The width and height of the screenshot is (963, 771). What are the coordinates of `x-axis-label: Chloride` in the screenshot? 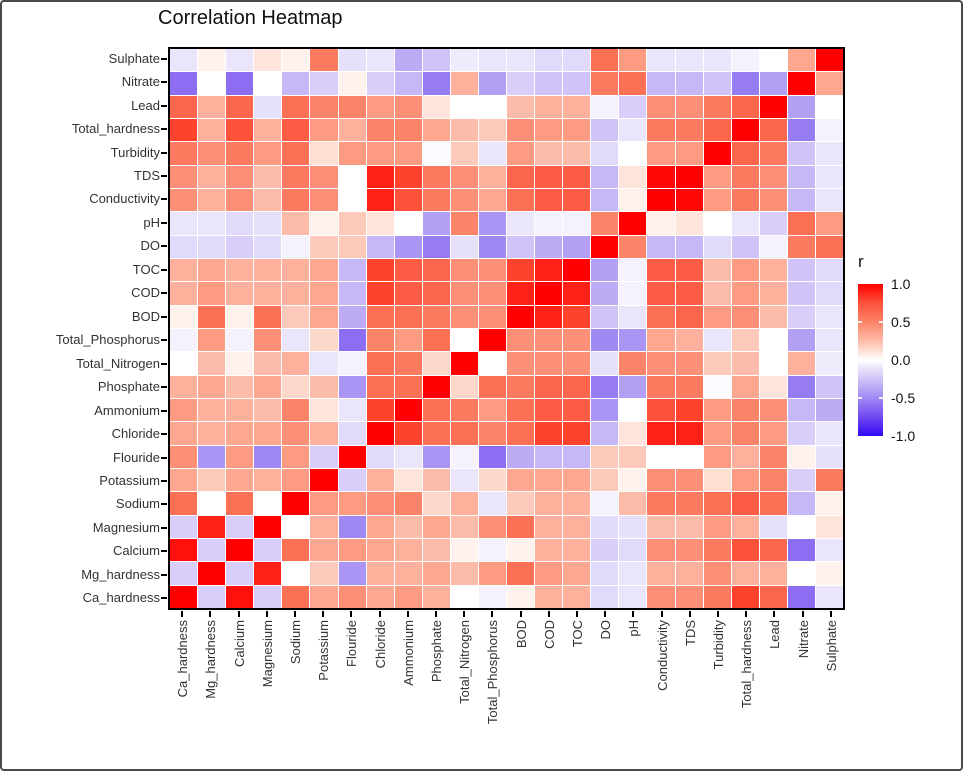 It's located at (380, 644).